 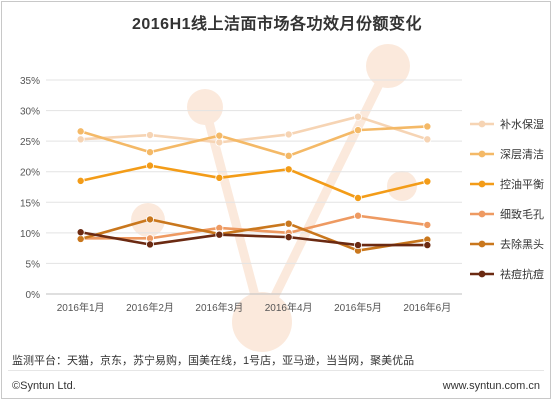 What do you see at coordinates (30, 203) in the screenshot?
I see `y-tick-label: 15%` at bounding box center [30, 203].